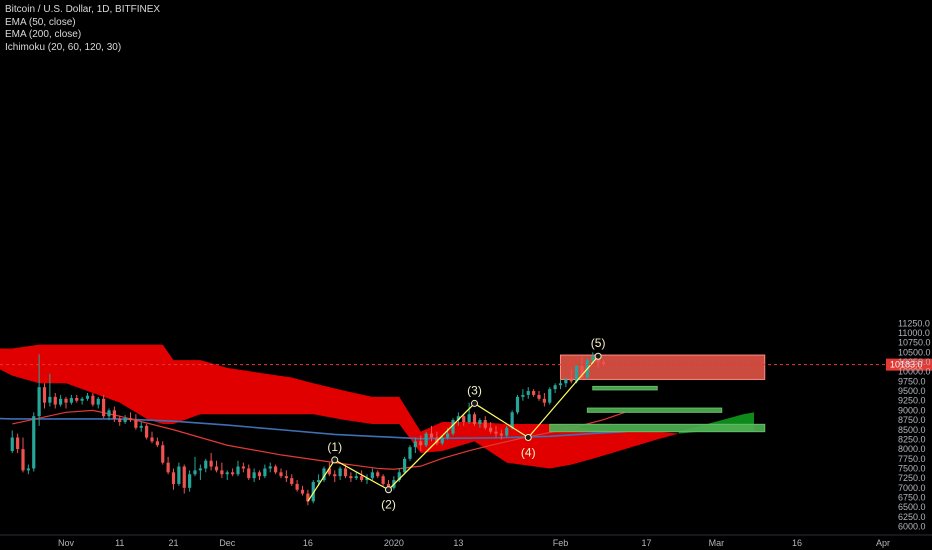 Image resolution: width=932 pixels, height=550 pixels. What do you see at coordinates (717, 543) in the screenshot?
I see `x-tick-label: Mar` at bounding box center [717, 543].